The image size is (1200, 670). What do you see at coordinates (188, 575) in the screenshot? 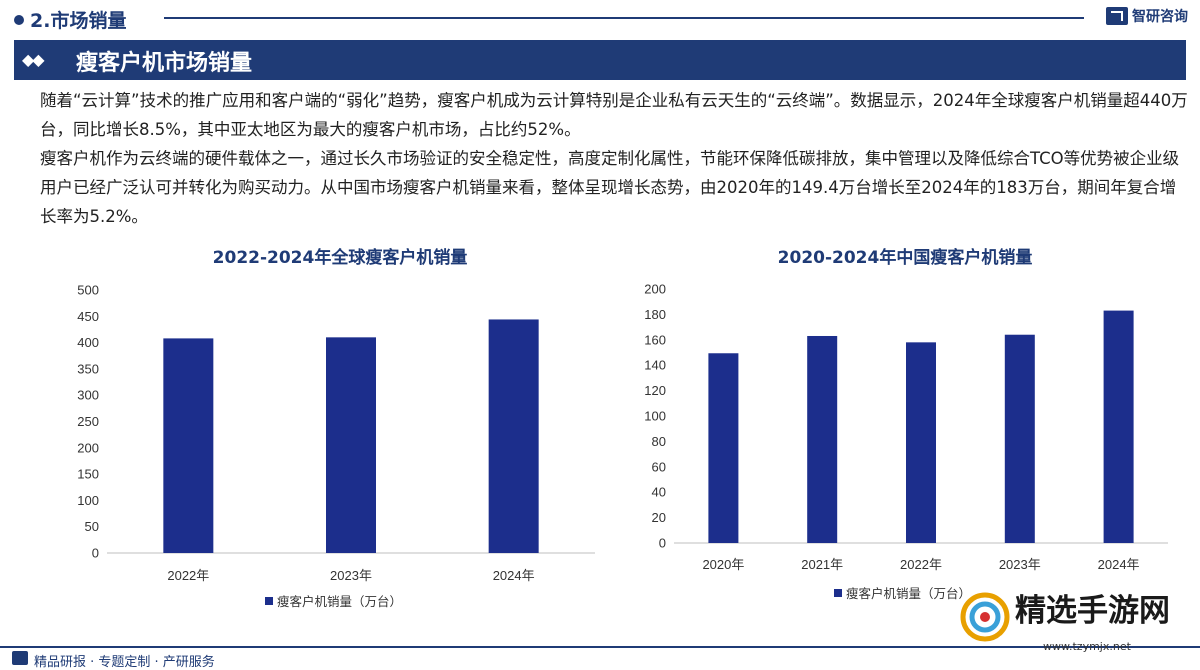
I see `x-tick-label-global: 2022年` at bounding box center [188, 575].